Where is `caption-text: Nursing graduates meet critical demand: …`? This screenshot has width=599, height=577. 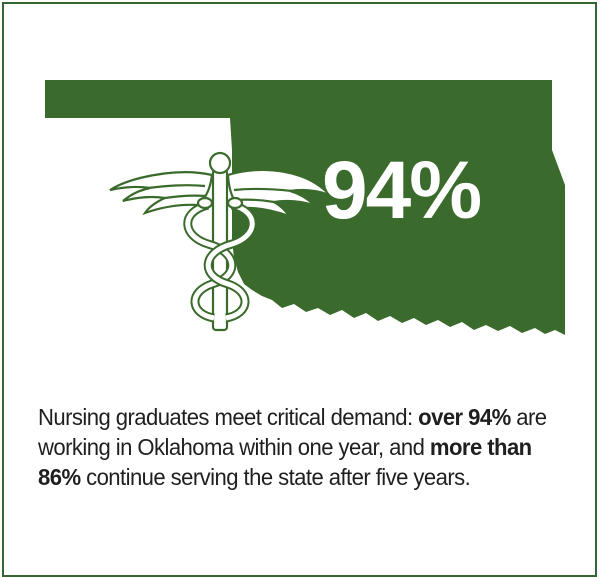 caption-text: Nursing graduates meet critical demand: … is located at coordinates (301, 447).